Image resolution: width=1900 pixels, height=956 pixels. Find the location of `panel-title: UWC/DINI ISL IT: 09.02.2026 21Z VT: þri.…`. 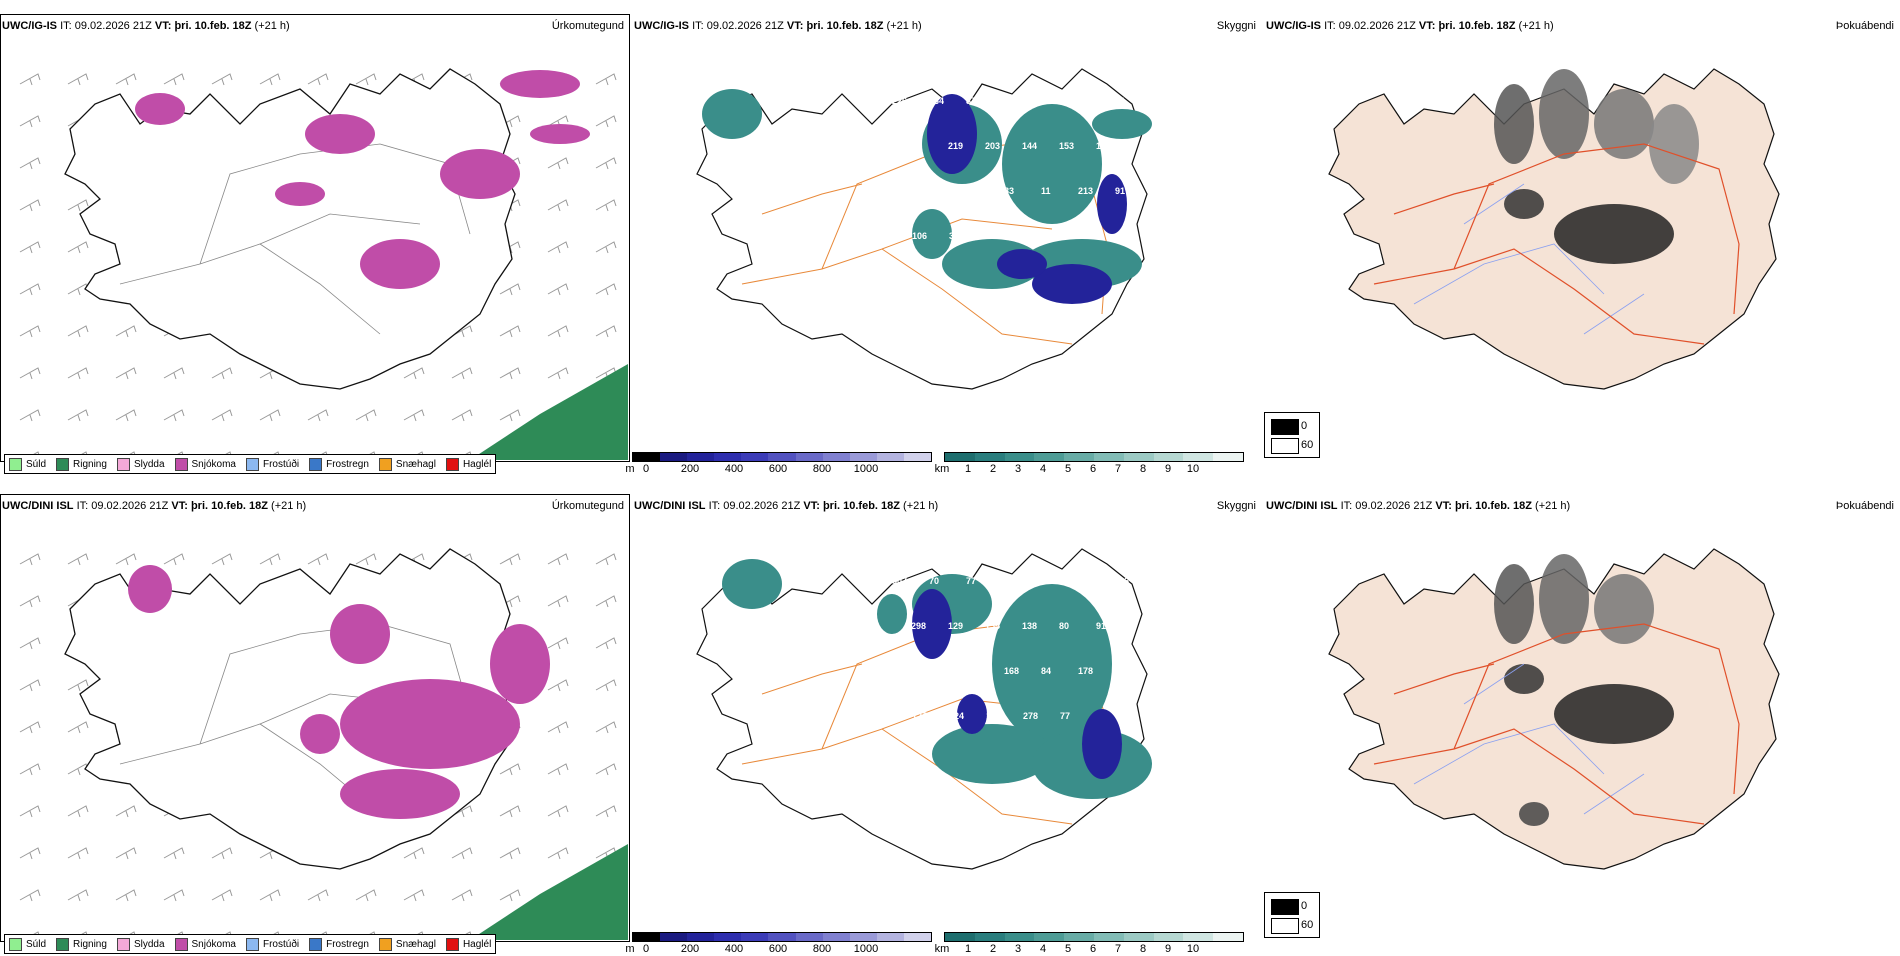

panel-title: UWC/DINI ISL IT: 09.02.2026 21Z VT: þri.… is located at coordinates (154, 506).